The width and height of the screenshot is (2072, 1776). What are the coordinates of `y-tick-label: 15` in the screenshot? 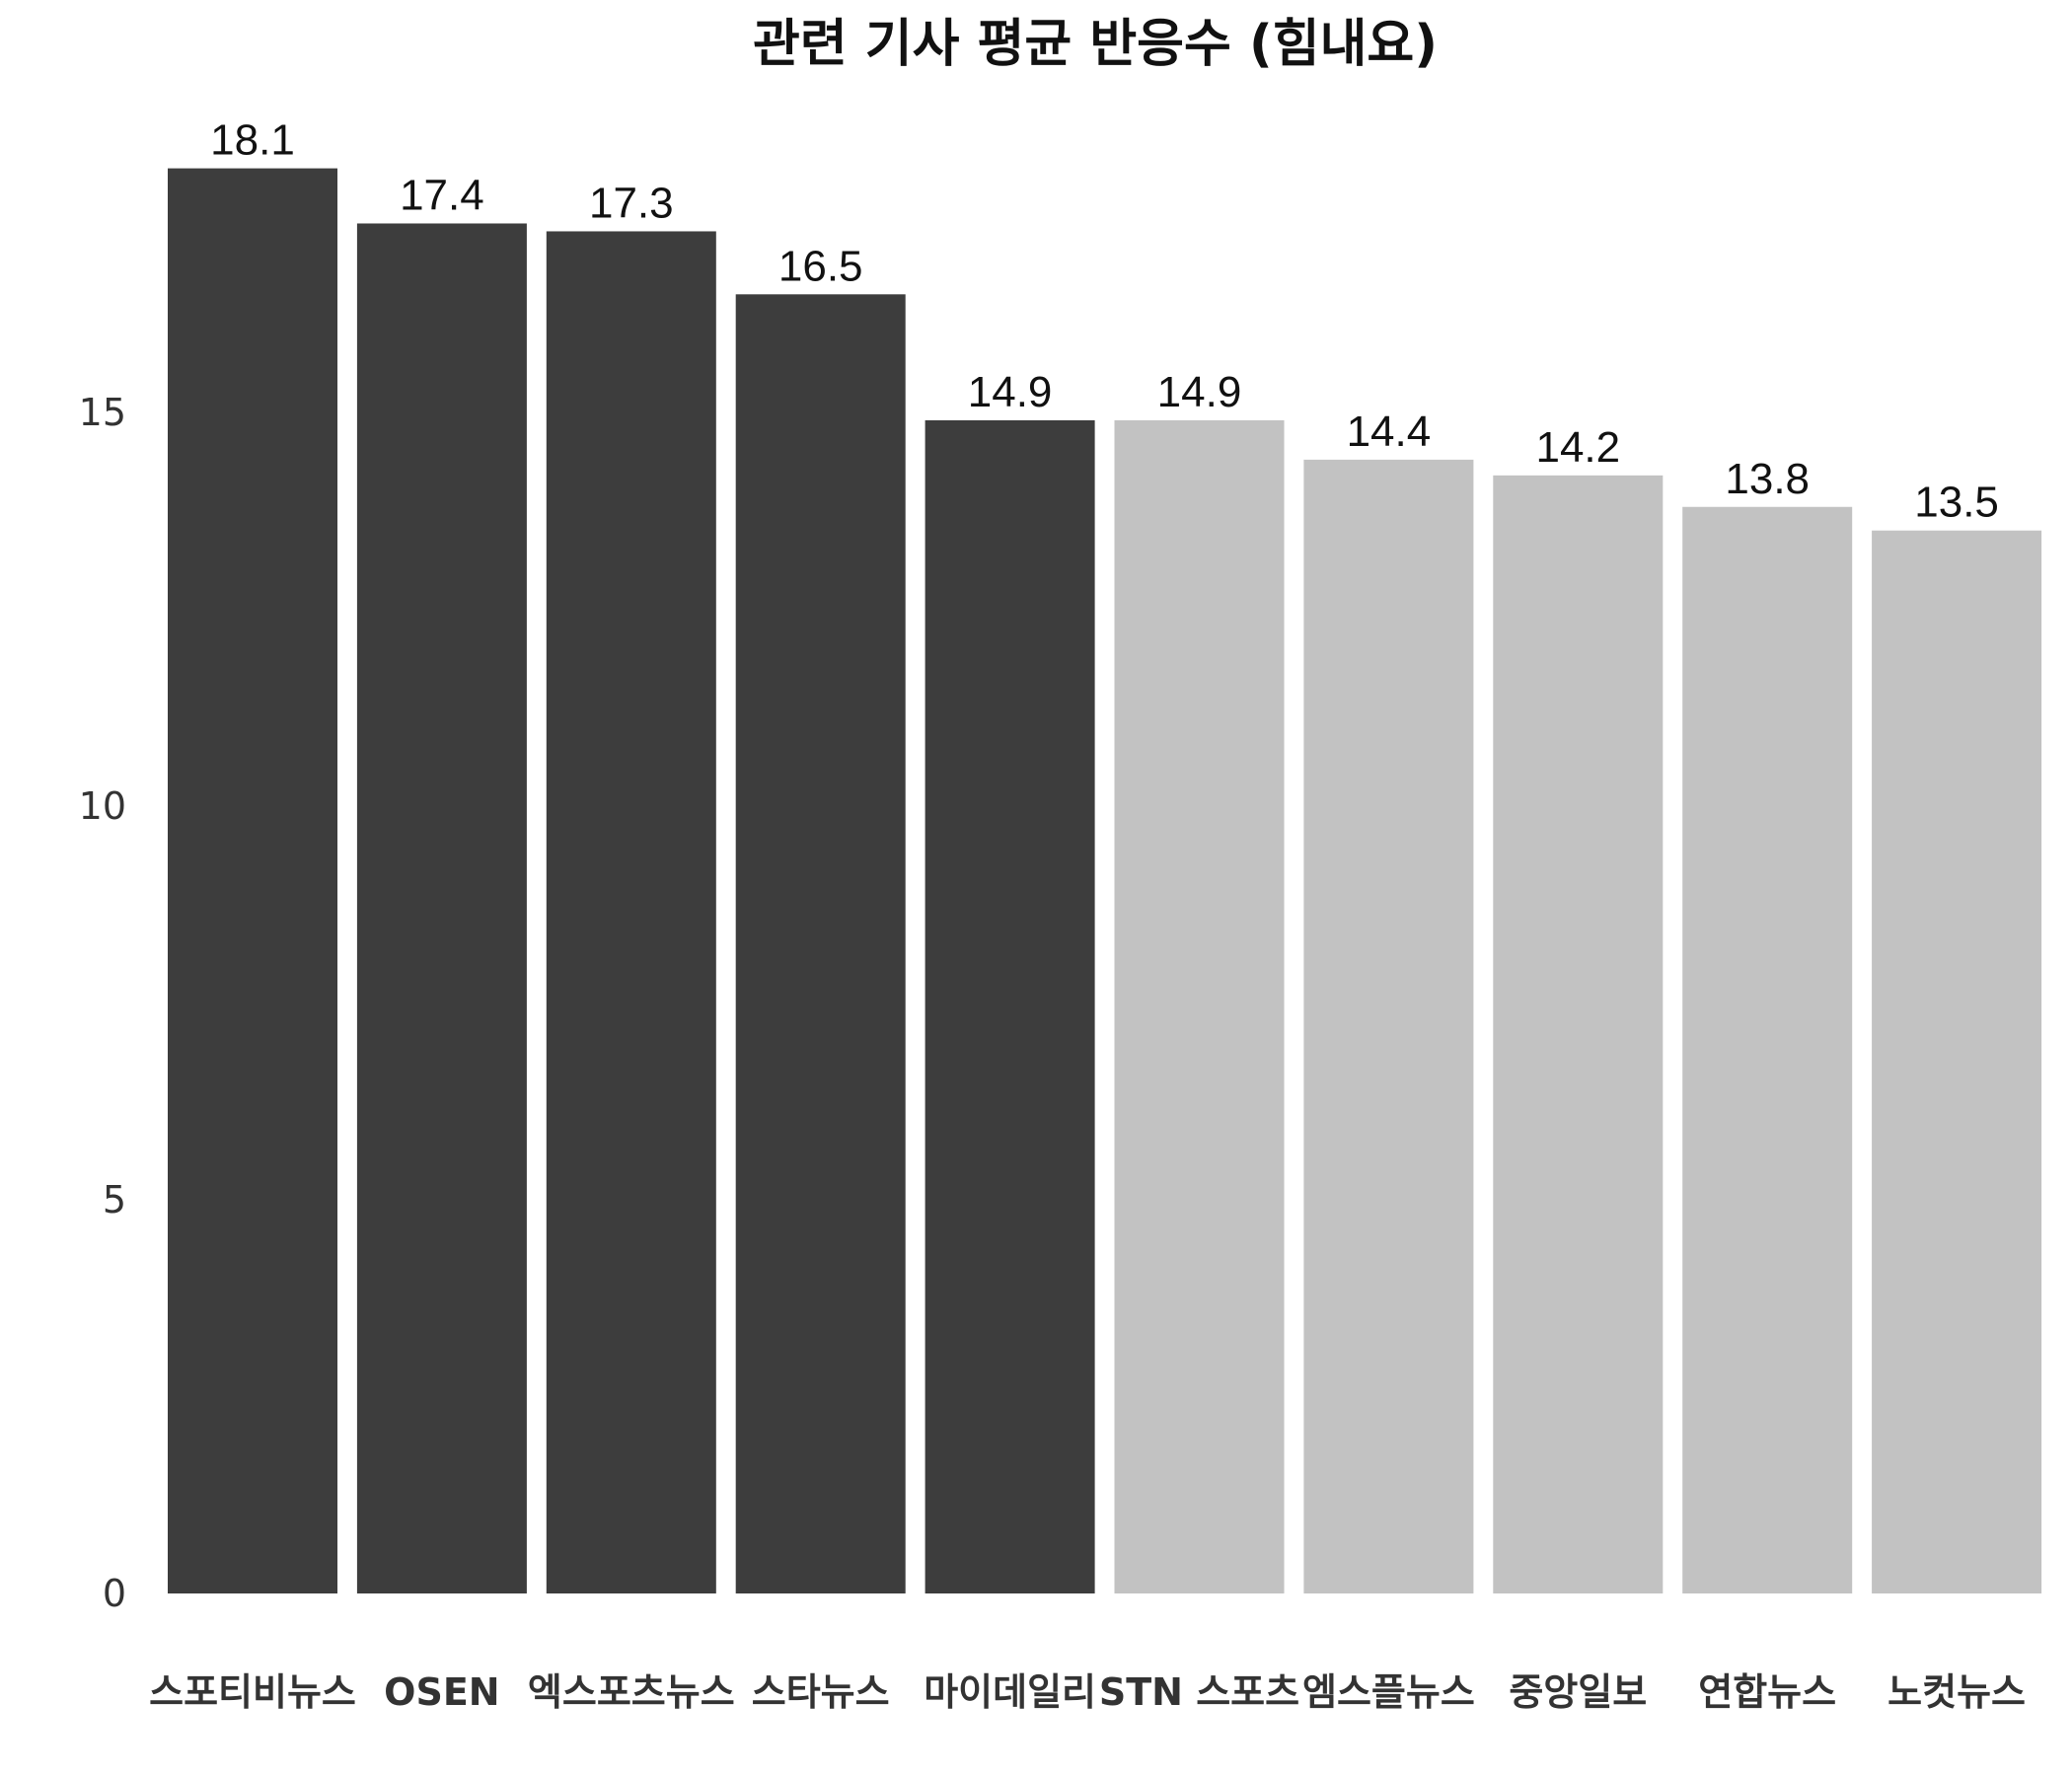 It's located at (103, 413).